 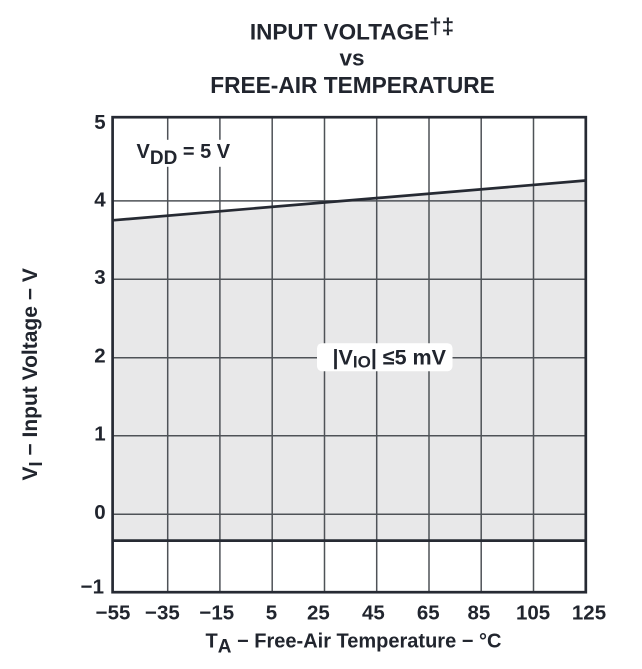 What do you see at coordinates (318, 613) in the screenshot?
I see `svg-text: 25` at bounding box center [318, 613].